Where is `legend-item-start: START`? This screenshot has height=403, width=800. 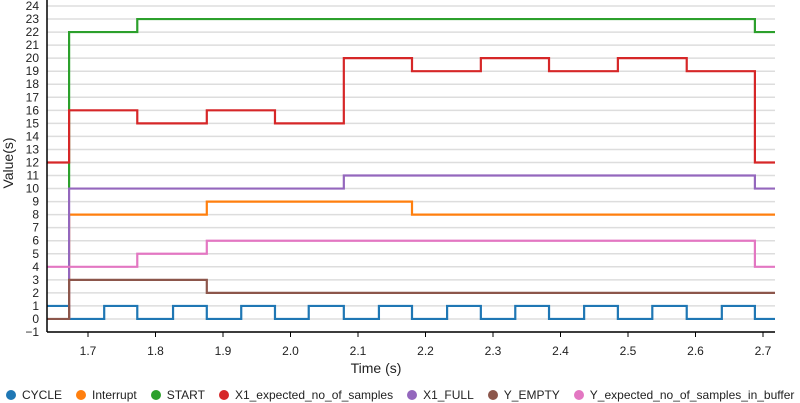 legend-item-start: START is located at coordinates (177, 394).